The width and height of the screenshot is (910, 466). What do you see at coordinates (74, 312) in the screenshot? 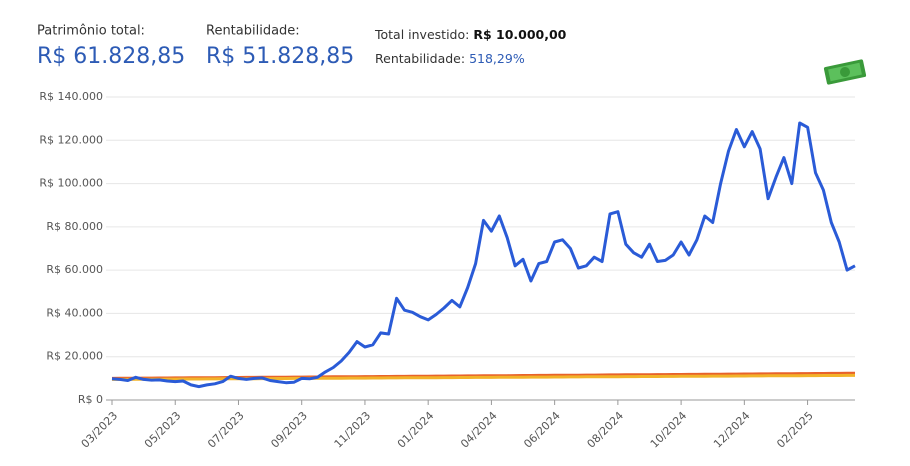
I see `y-tick-label: R$ 40.000` at bounding box center [74, 312].